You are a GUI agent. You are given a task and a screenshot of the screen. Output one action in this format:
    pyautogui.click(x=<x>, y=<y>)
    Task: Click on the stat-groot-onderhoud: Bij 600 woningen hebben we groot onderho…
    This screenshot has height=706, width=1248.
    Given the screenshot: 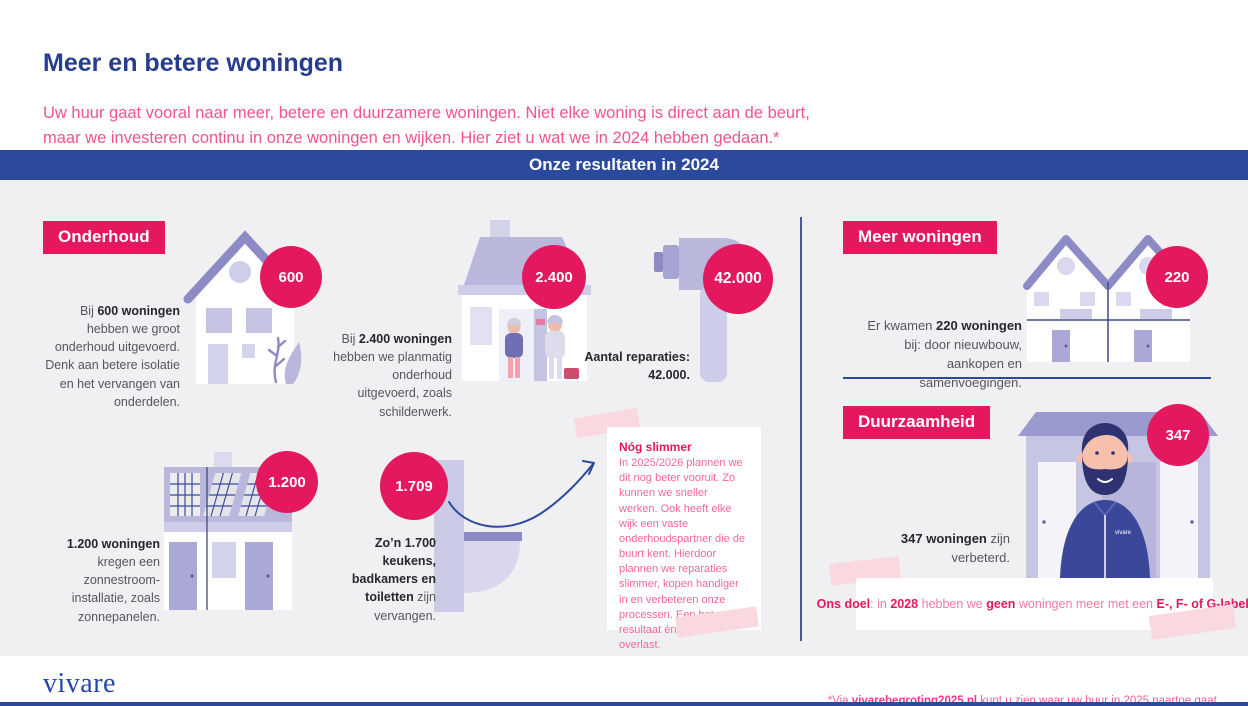 What is the action you would take?
    pyautogui.click(x=110, y=356)
    